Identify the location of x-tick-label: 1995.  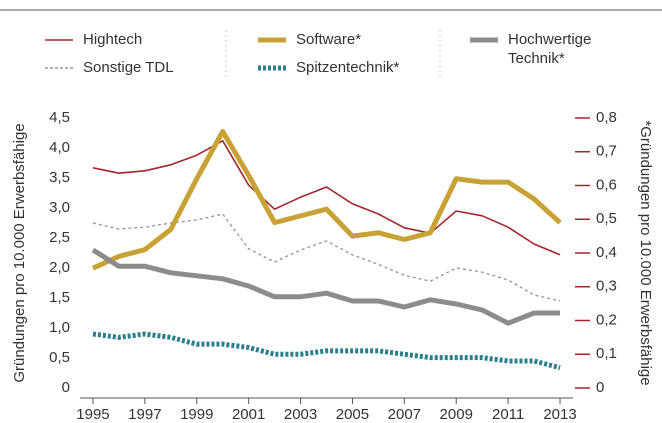
(92, 414).